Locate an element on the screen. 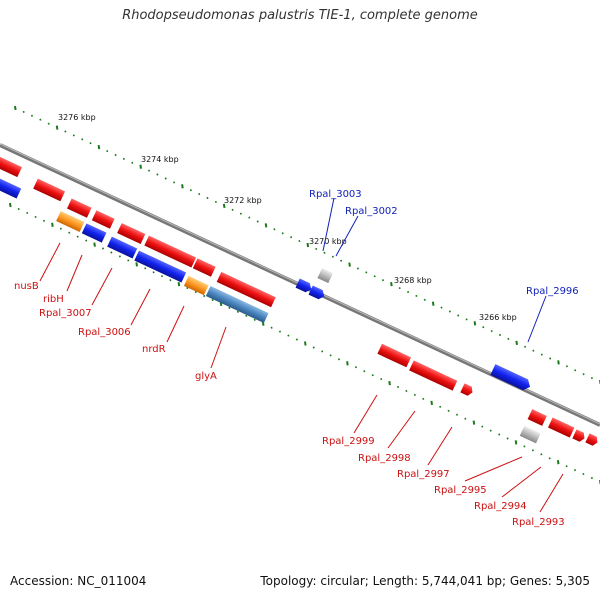 This screenshot has width=600, height=600. gene-label-ribH: ribH is located at coordinates (53, 299).